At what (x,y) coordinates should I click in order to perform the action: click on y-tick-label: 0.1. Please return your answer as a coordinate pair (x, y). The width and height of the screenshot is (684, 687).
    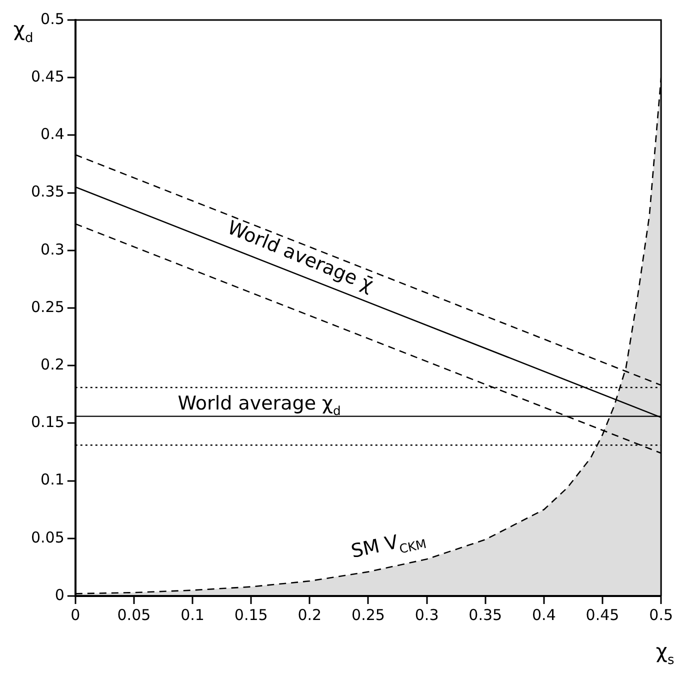
    Looking at the image, I should click on (52, 479).